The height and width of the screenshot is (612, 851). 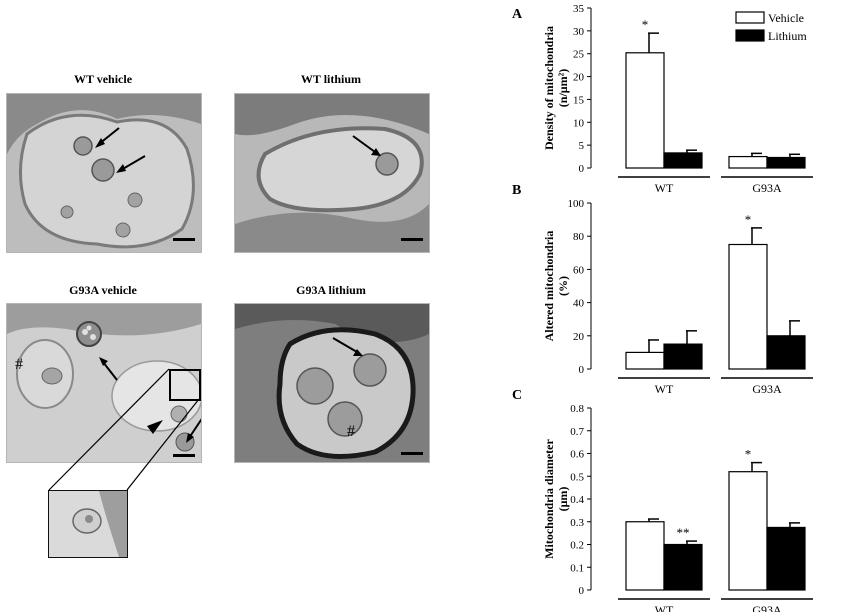 I want to click on y-tick-label: 0.2, so click(x=577, y=546).